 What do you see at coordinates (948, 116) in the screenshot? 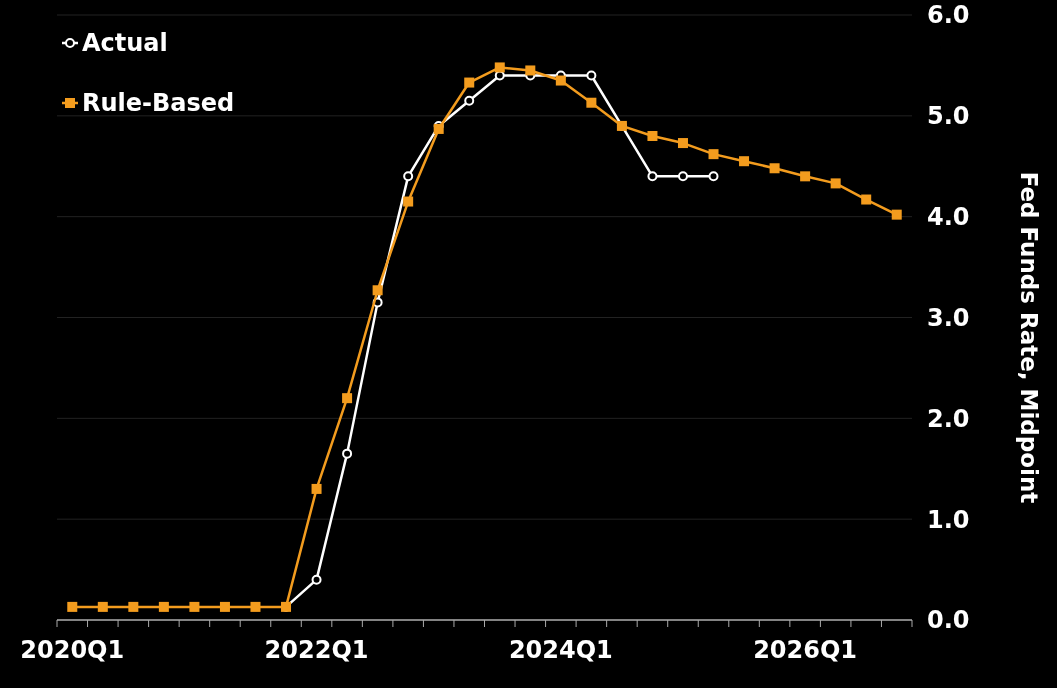
I see `y-tick-label: 5.0` at bounding box center [948, 116].